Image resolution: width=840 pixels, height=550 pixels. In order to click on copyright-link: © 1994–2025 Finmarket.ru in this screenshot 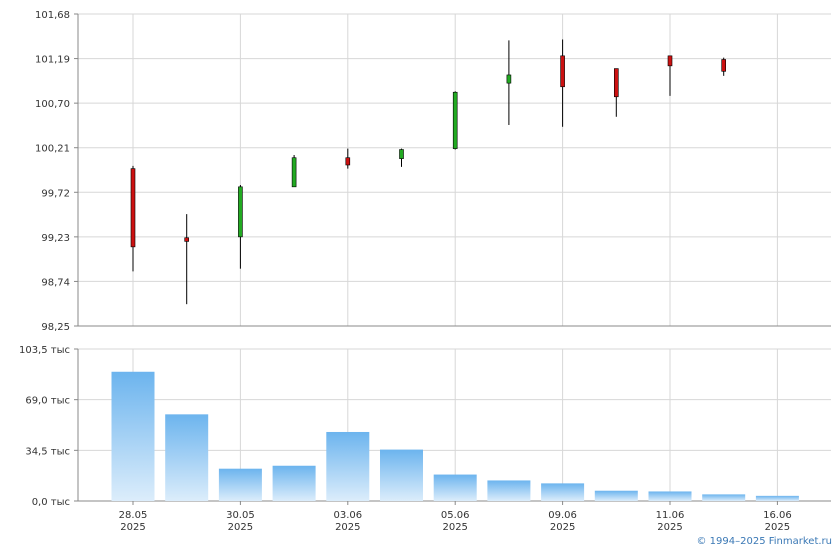, I will do `click(764, 541)`.